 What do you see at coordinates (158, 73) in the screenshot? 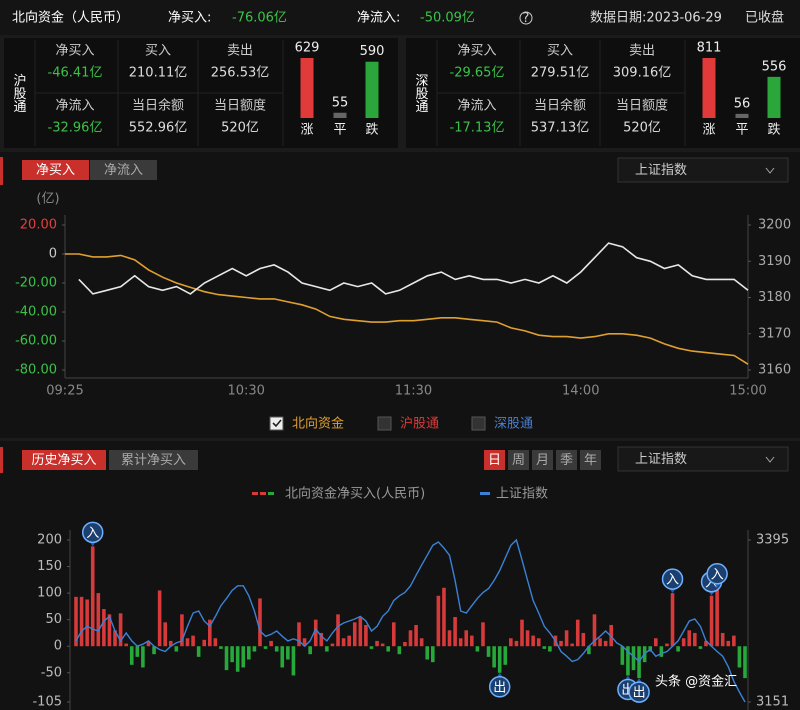
I see `cell-value: 210.11亿` at bounding box center [158, 73].